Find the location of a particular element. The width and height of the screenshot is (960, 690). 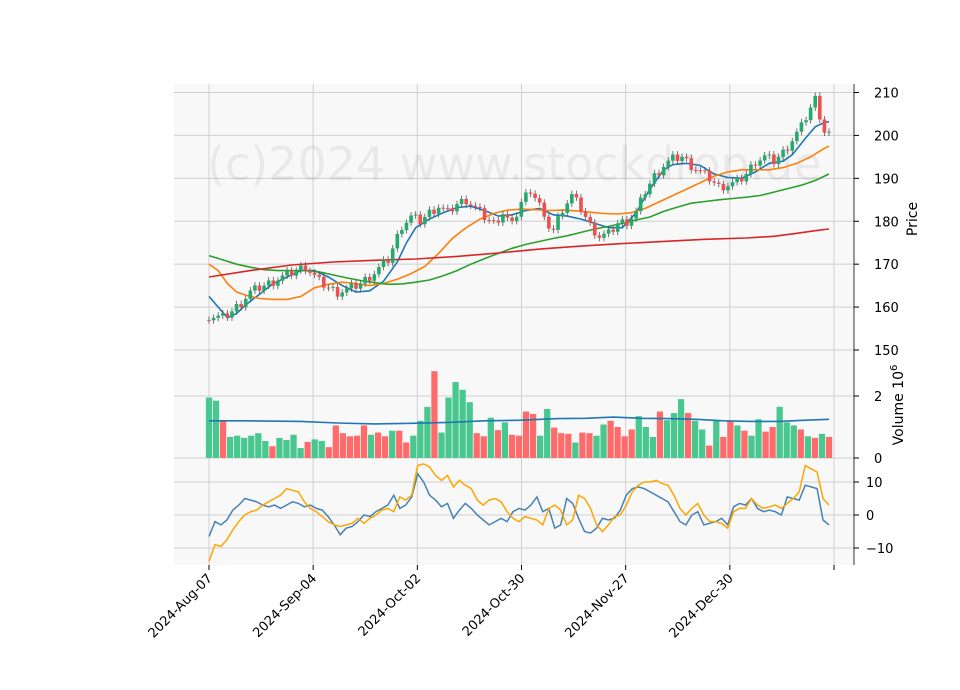

volume-y-tick-label: 0 is located at coordinates (878, 459).